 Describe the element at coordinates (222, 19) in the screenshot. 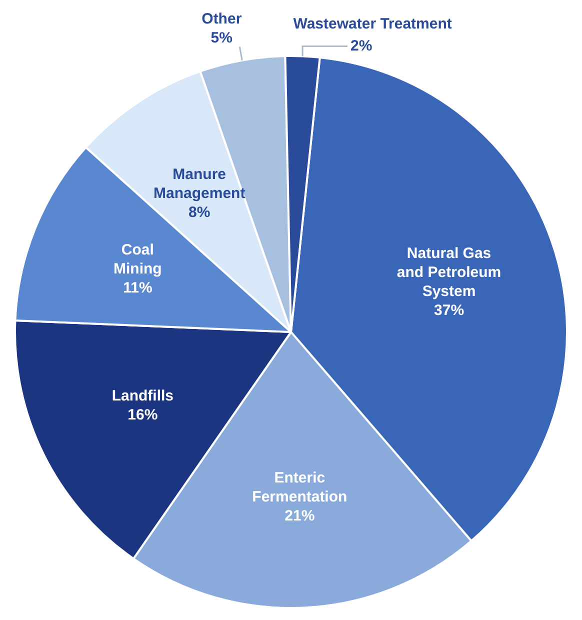

I see `slice-label: Other` at that location.